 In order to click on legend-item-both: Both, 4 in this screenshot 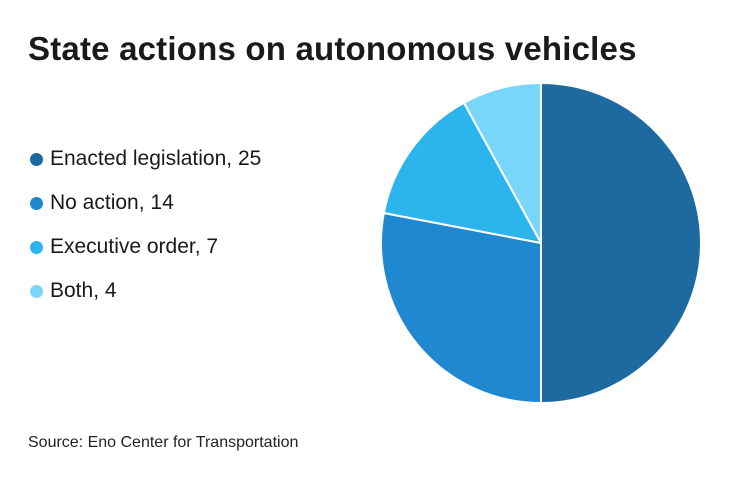, I will do `click(145, 291)`.